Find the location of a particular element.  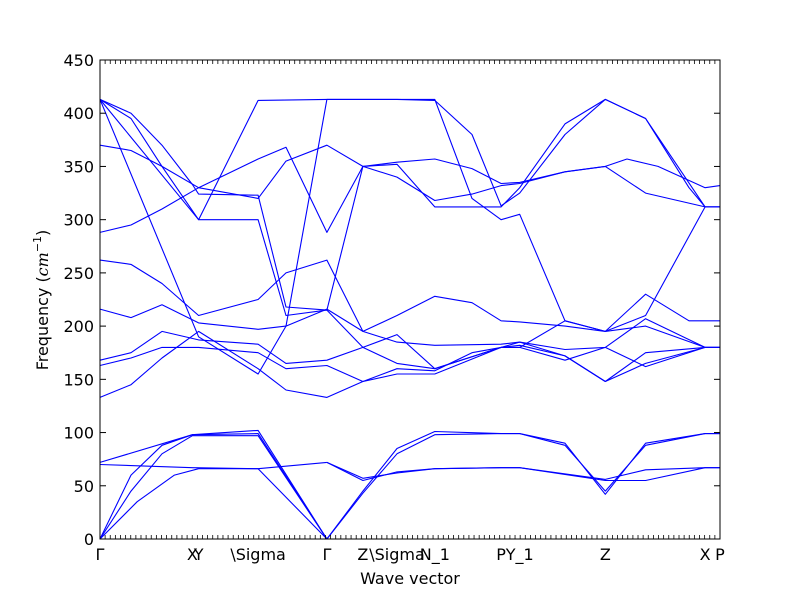

x-tick-label: N_1 is located at coordinates (435, 555).